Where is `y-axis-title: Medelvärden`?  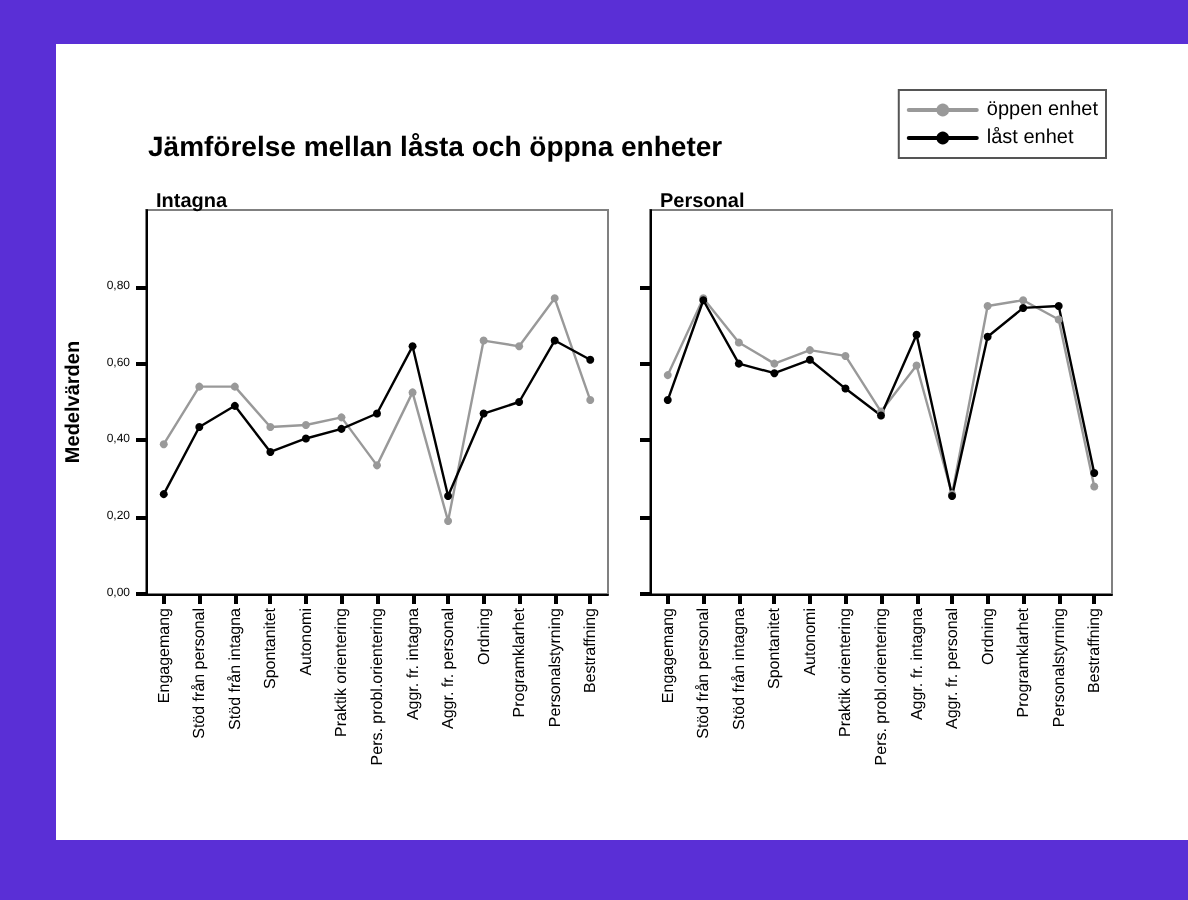
y-axis-title: Medelvärden is located at coordinates (74, 402).